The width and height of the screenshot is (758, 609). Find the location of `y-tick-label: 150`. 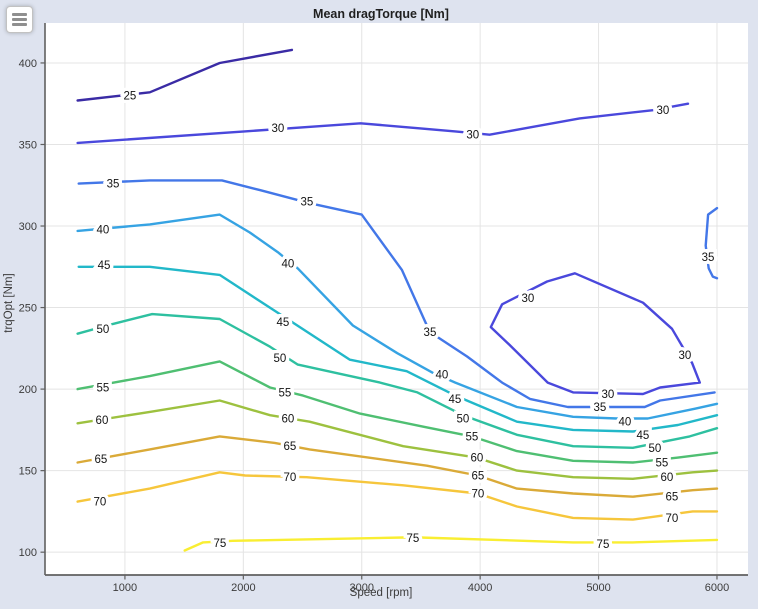

y-tick-label: 150 is located at coordinates (28, 472).